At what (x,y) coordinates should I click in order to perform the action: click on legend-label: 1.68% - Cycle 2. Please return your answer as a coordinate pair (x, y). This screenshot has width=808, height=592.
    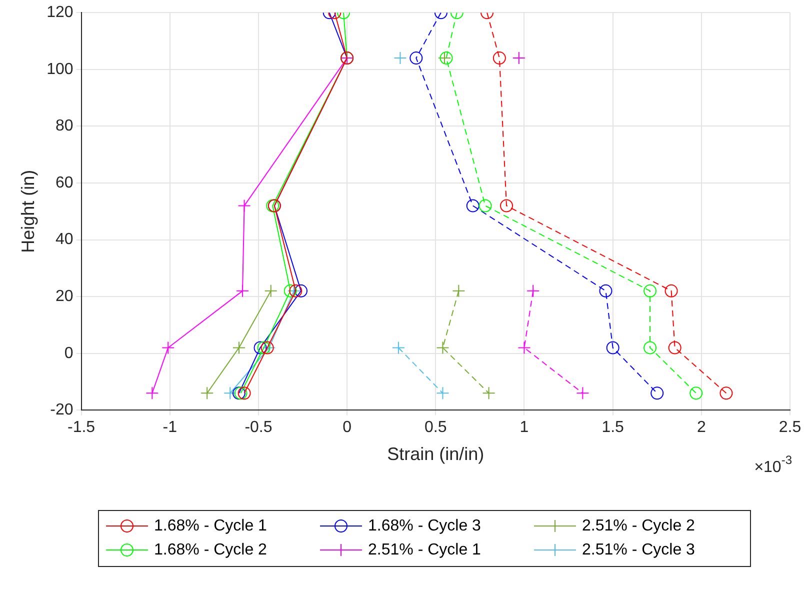
    Looking at the image, I should click on (211, 549).